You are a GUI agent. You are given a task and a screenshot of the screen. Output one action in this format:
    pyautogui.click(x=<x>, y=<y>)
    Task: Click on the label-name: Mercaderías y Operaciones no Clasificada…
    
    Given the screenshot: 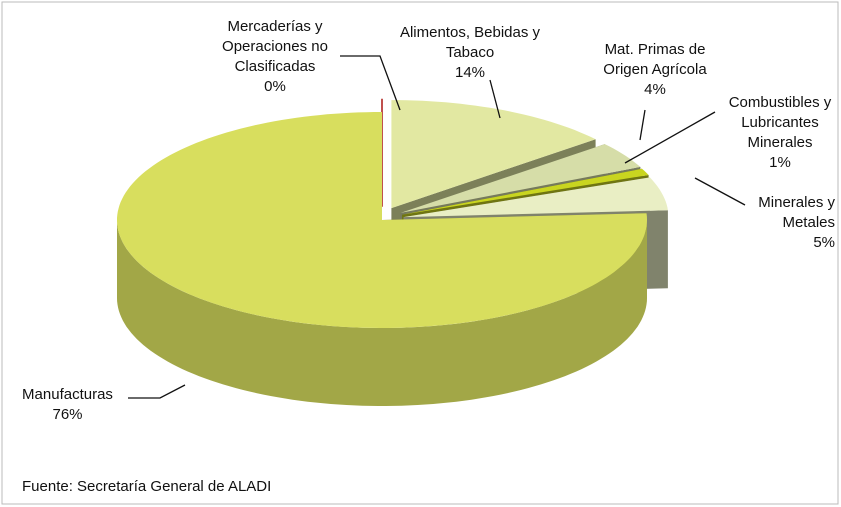 What is the action you would take?
    pyautogui.click(x=275, y=46)
    